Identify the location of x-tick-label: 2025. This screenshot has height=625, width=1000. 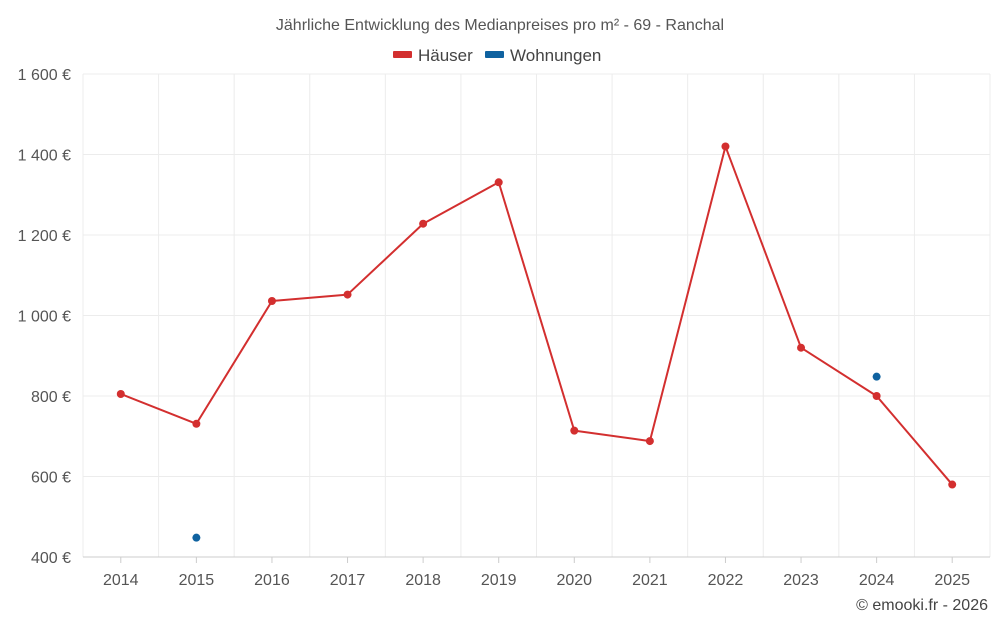
(952, 580).